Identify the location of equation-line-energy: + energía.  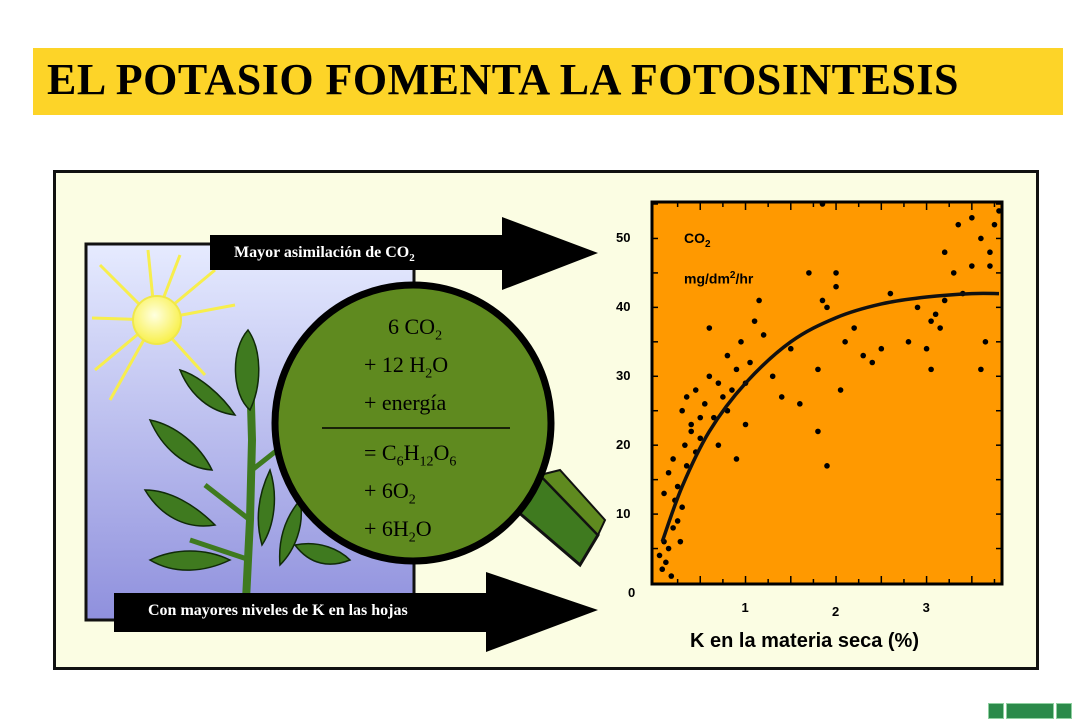
(405, 402).